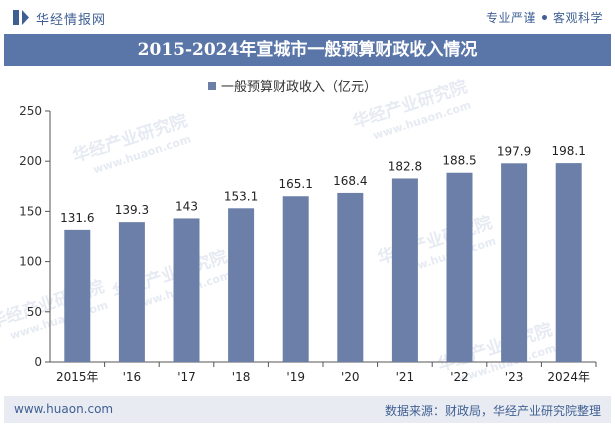 The image size is (615, 427). What do you see at coordinates (510, 18) in the screenshot?
I see `tagline-left: 专业严谨` at bounding box center [510, 18].